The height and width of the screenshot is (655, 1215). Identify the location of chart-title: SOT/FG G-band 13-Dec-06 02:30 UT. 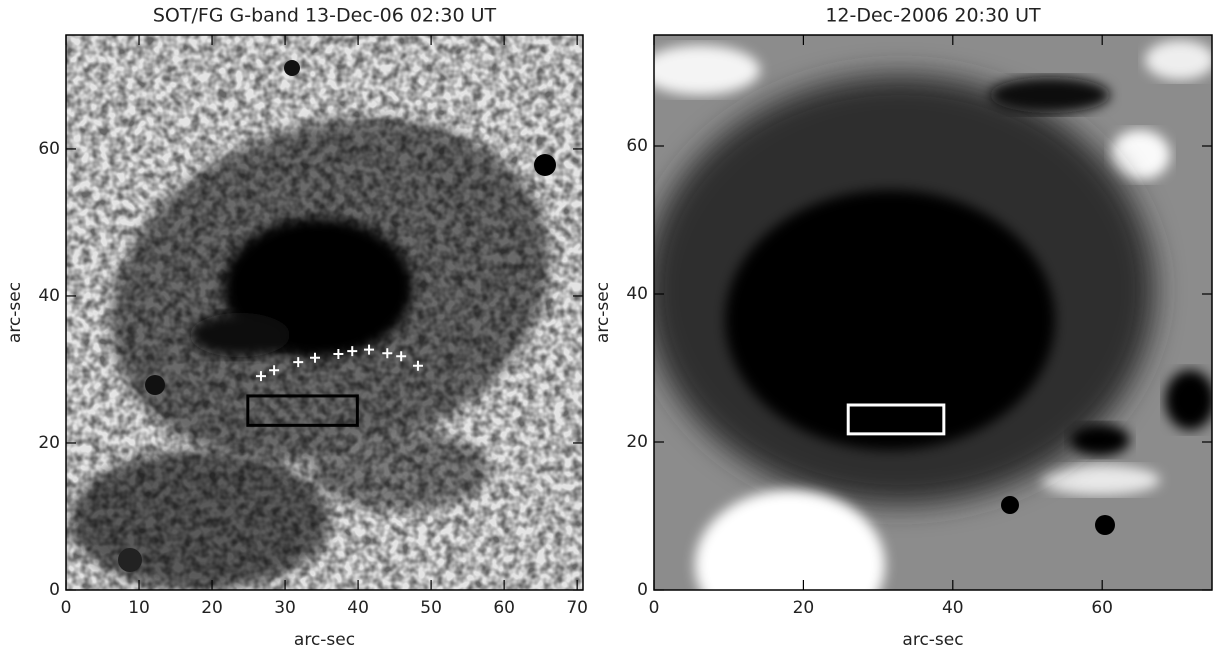
(325, 16).